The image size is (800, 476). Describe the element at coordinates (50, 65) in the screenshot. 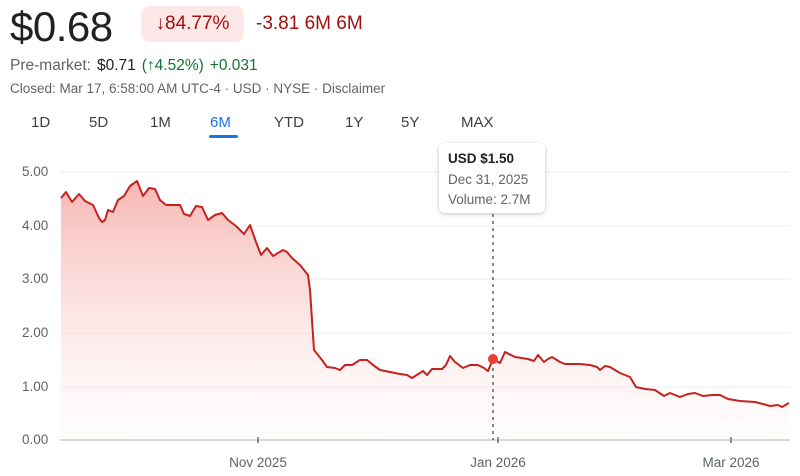

I see `premarket-label: Pre-market:` at that location.